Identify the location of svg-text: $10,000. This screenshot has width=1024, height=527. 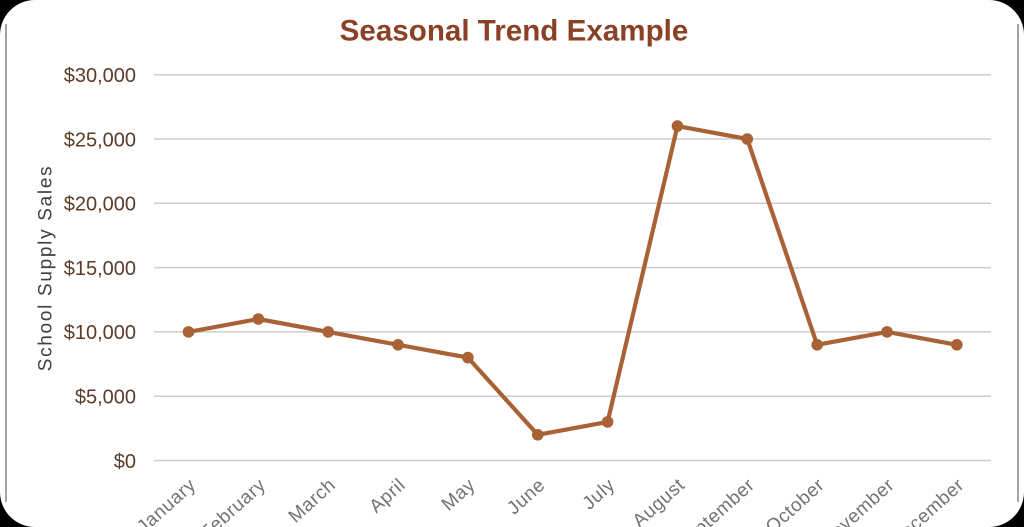
(100, 333).